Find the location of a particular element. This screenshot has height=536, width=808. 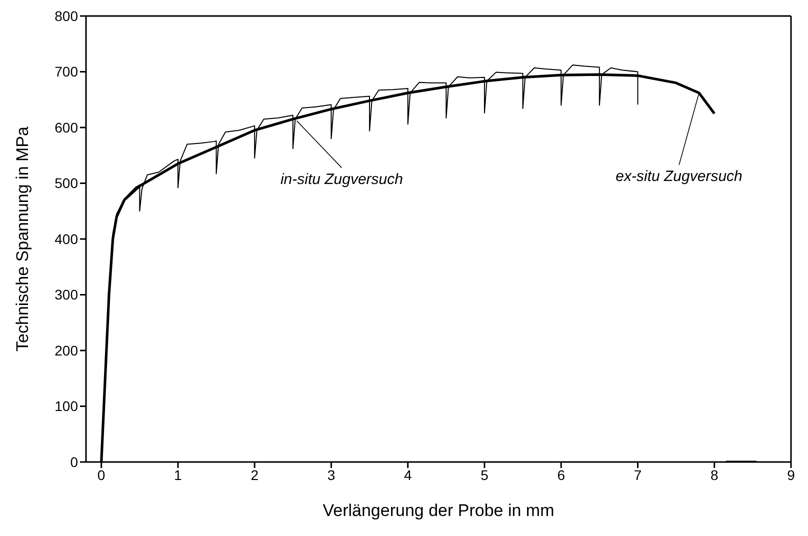

x-tick-label: 1 is located at coordinates (178, 474).